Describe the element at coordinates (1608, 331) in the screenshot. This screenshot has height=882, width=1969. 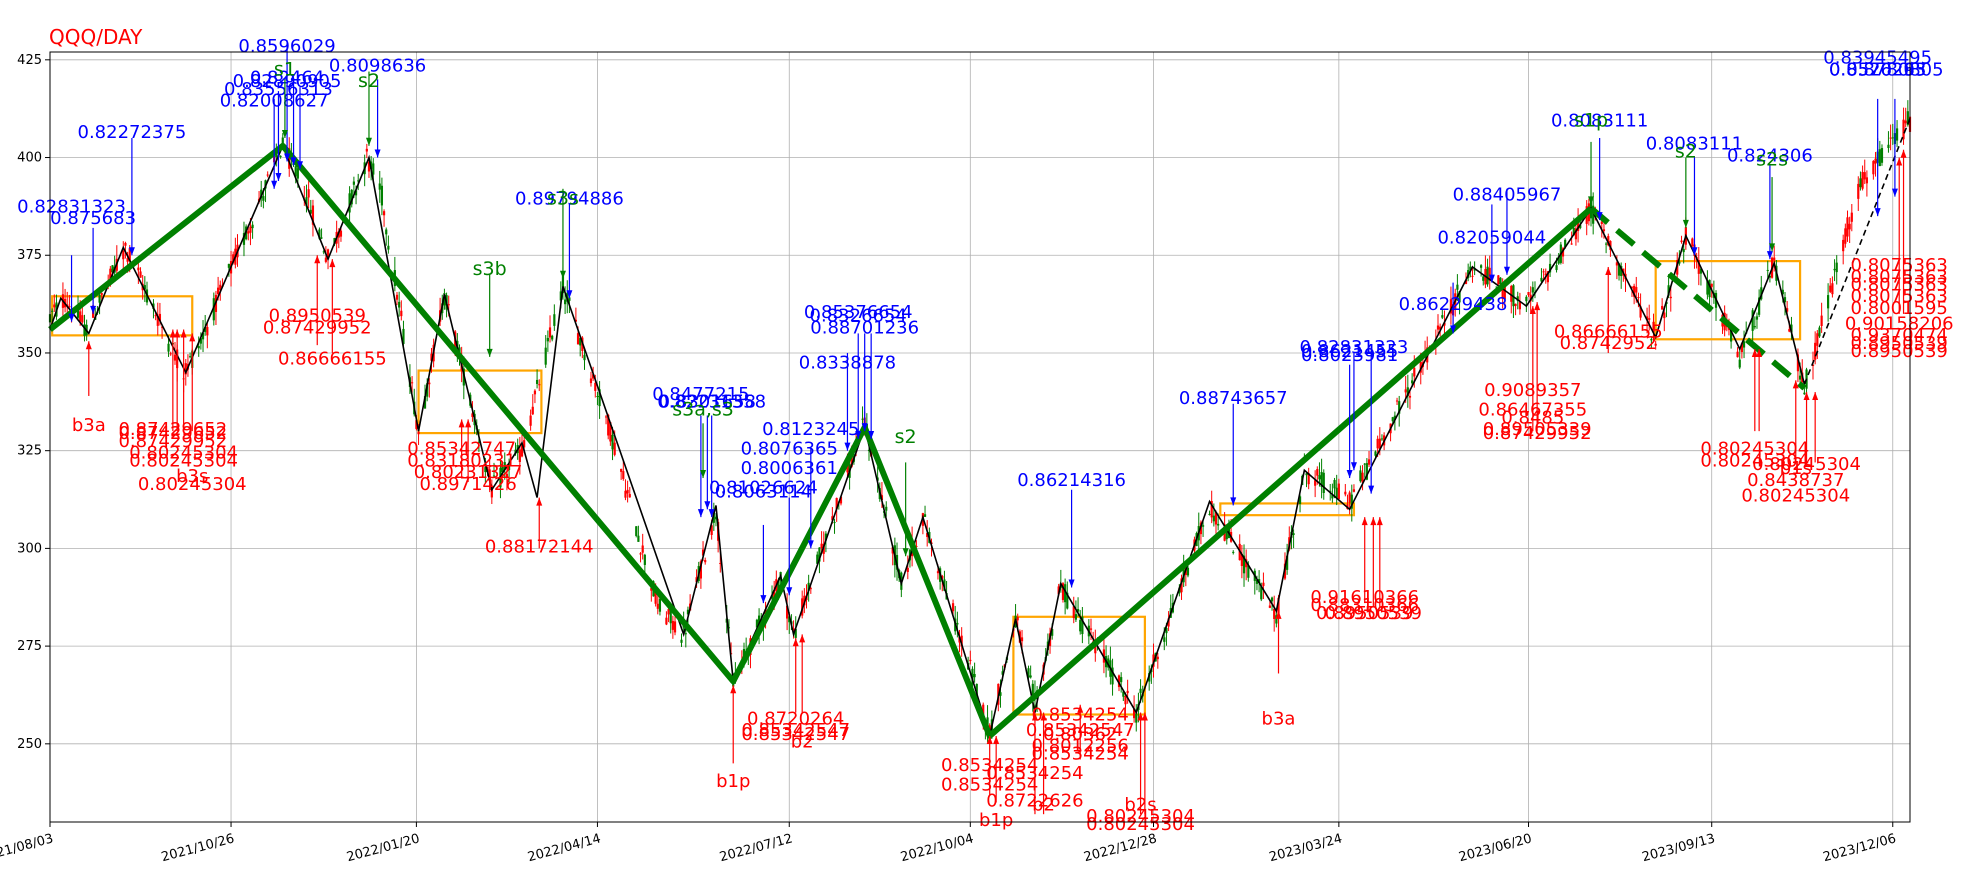
I see `buy-label: 0.86666155` at that location.